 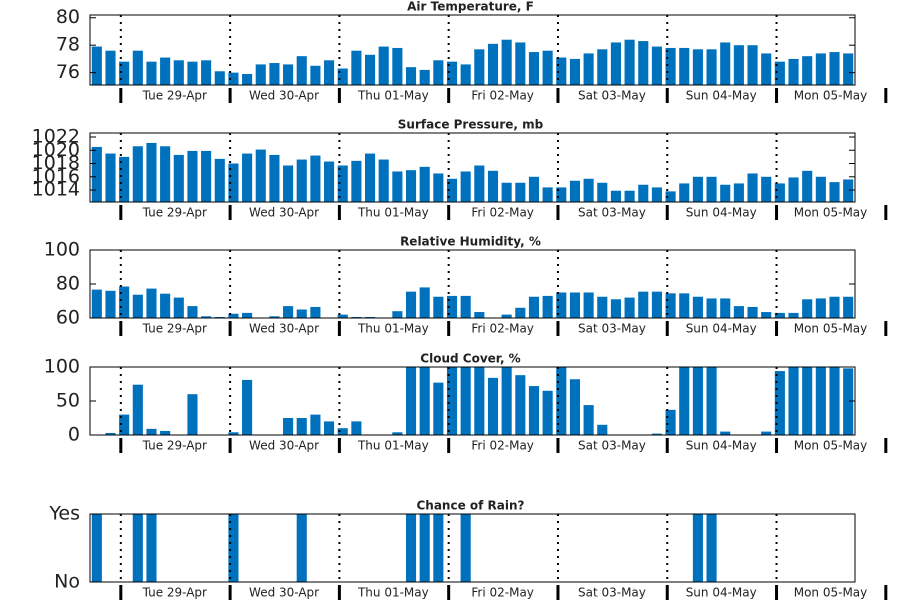 What do you see at coordinates (74, 435) in the screenshot?
I see `y-tick-label: 0` at bounding box center [74, 435].